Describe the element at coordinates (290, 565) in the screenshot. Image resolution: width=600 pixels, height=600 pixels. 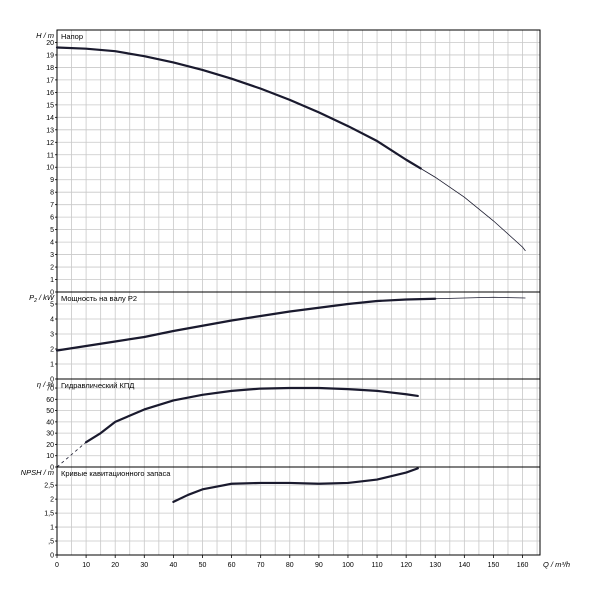
I see `x-tick-label: 80` at that location.